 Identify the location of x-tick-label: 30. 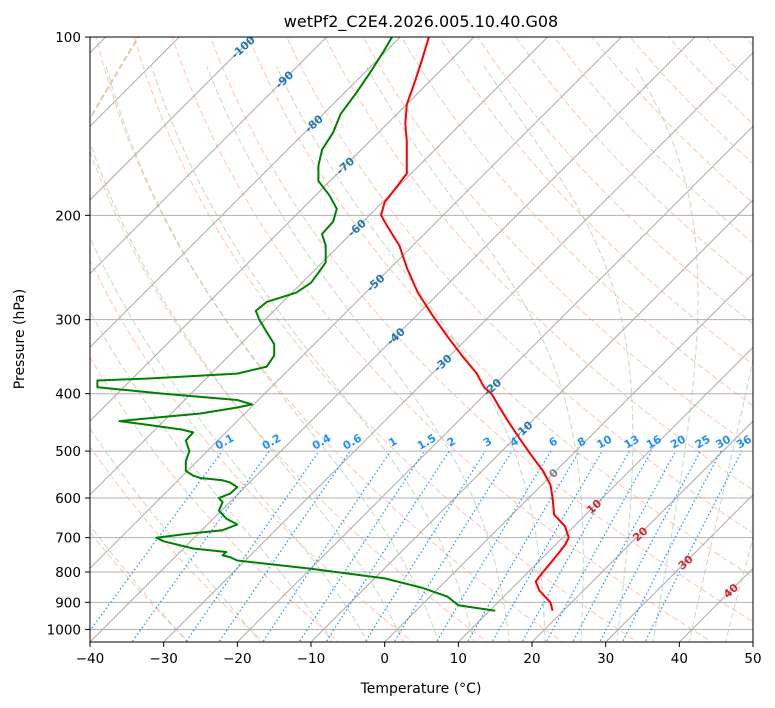
(605, 659).